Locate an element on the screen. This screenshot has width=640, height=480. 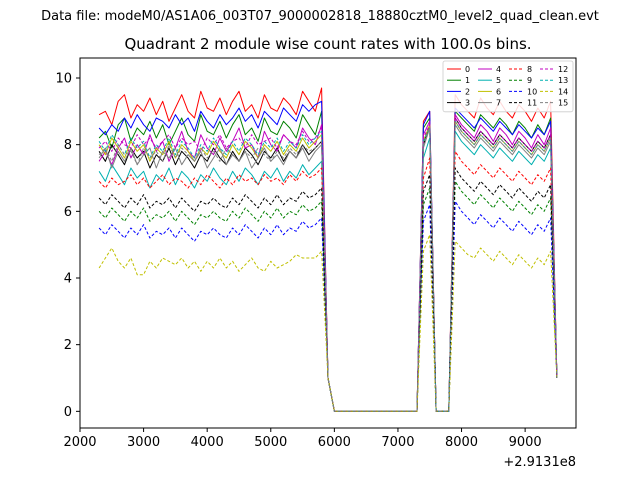
x-tick-label: 8000 is located at coordinates (461, 442).